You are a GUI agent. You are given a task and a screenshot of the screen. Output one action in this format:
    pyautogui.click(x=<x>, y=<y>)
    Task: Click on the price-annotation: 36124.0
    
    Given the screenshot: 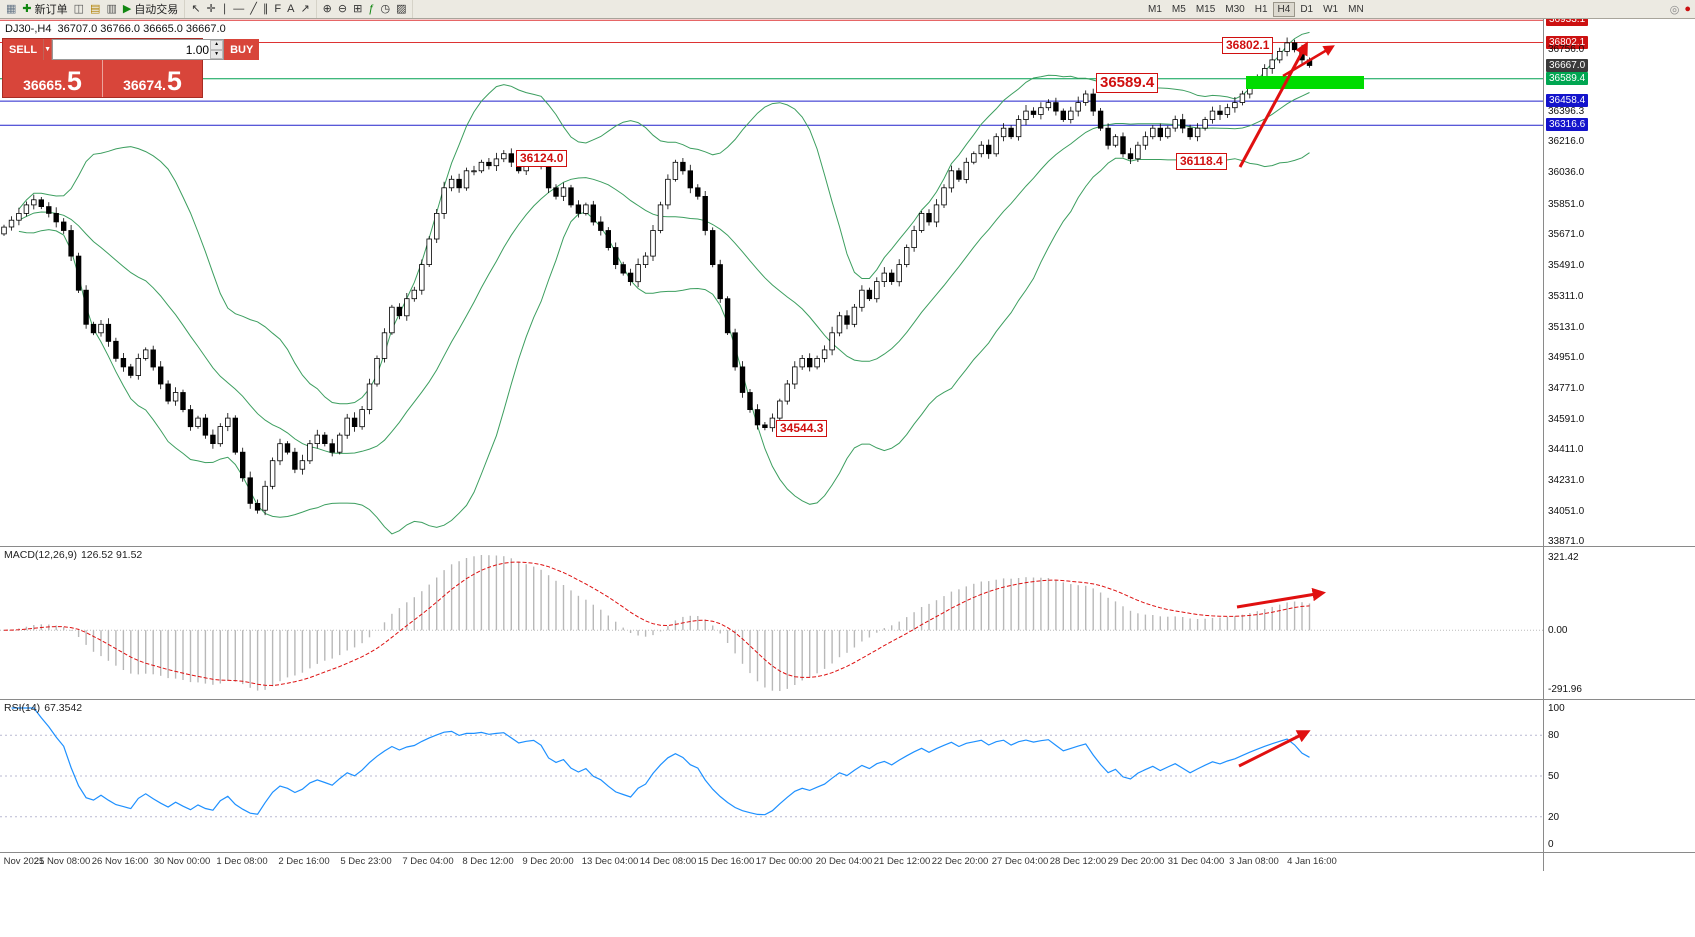 What is the action you would take?
    pyautogui.click(x=542, y=158)
    